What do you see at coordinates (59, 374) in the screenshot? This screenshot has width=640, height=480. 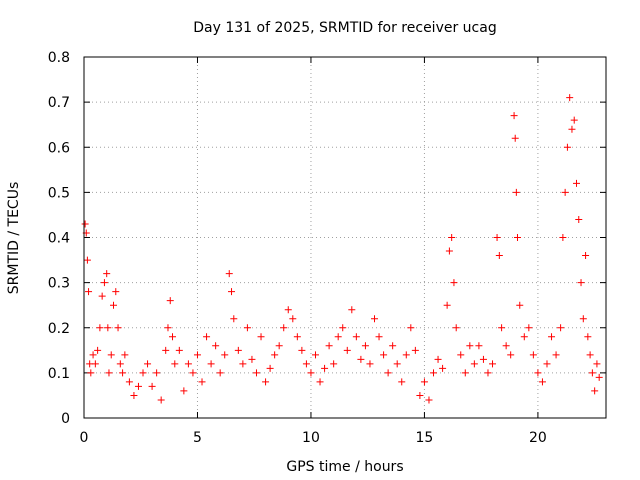 I see `y-tick-label: 0.1` at bounding box center [59, 374].